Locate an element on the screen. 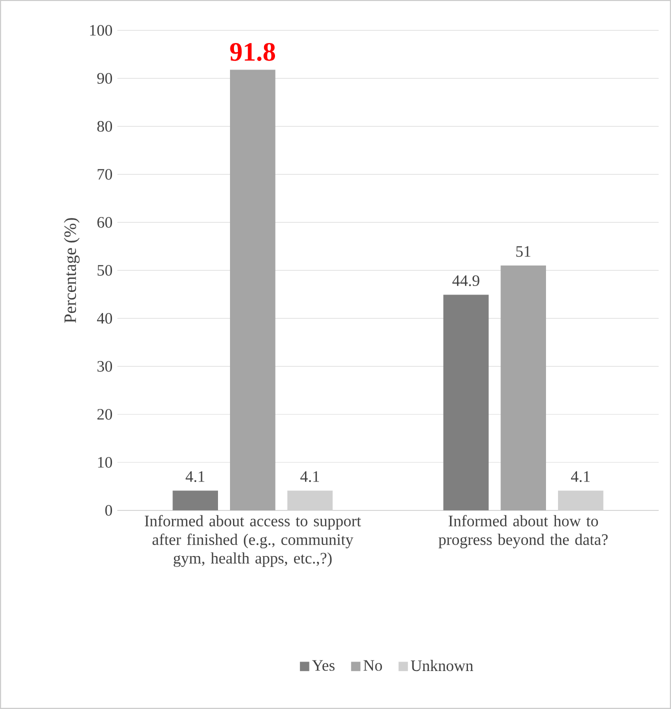 Image resolution: width=671 pixels, height=709 pixels. y-tick-label: 100 is located at coordinates (101, 30).